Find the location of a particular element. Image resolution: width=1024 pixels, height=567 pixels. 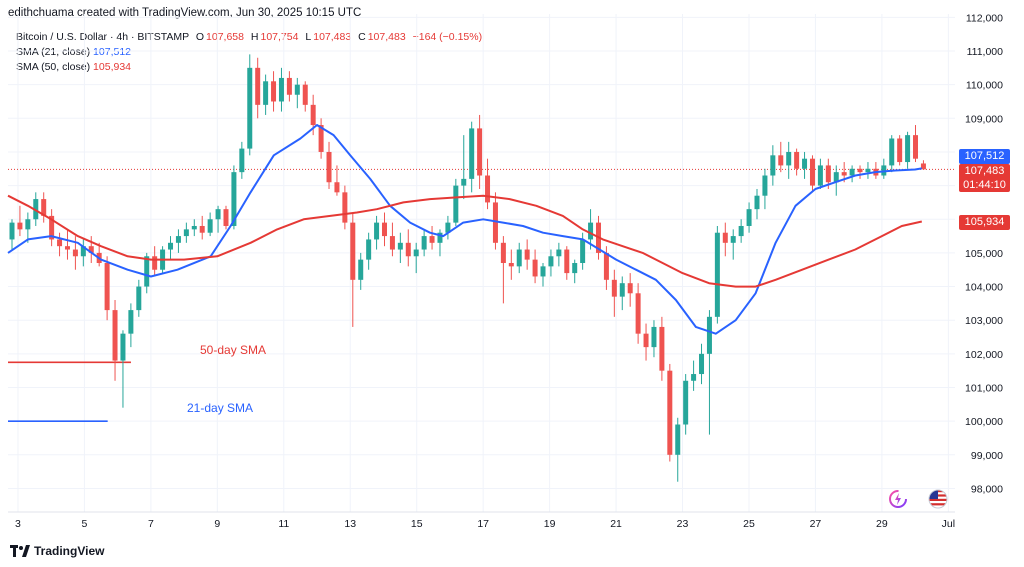

legend-sma50-row: SMA (50, close) 105,934 is located at coordinates (73, 67).